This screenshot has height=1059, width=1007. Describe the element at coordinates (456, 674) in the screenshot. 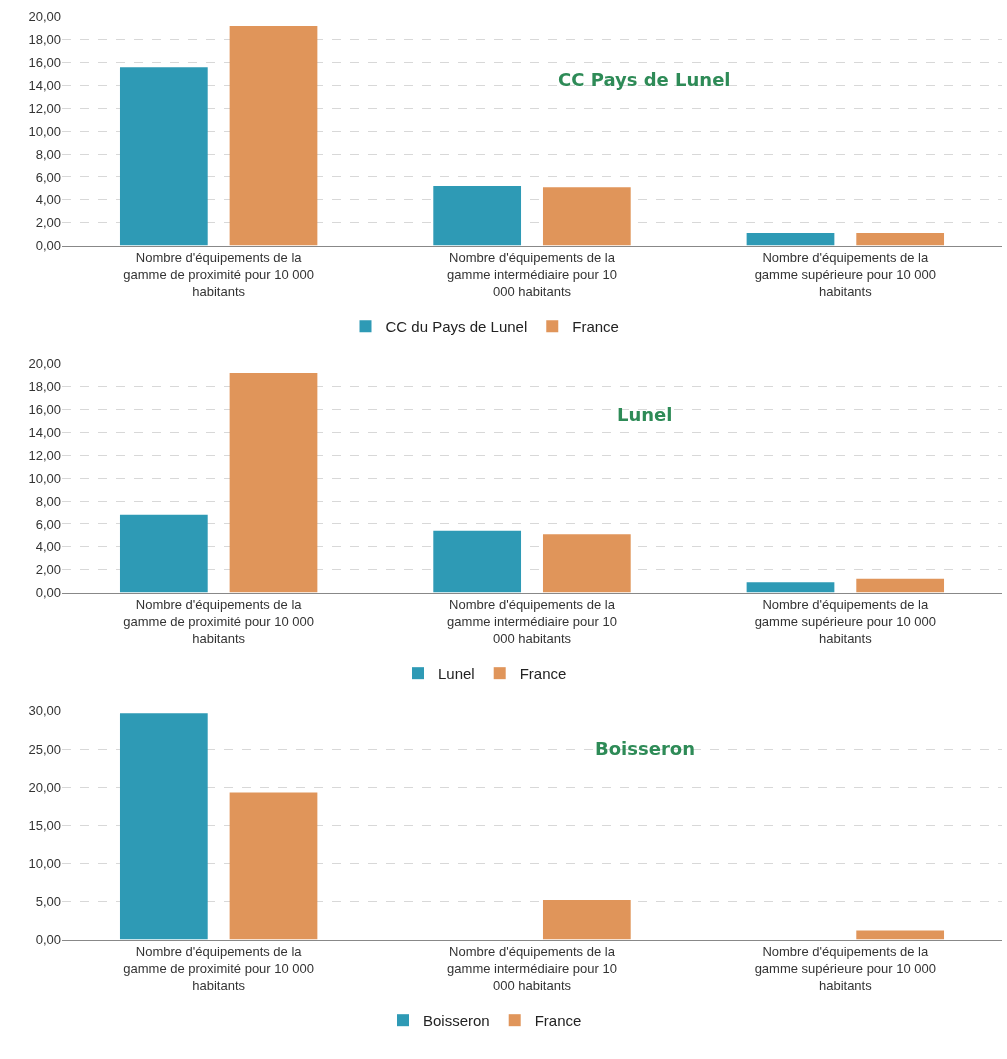

I see `legend-label: Lunel` at that location.